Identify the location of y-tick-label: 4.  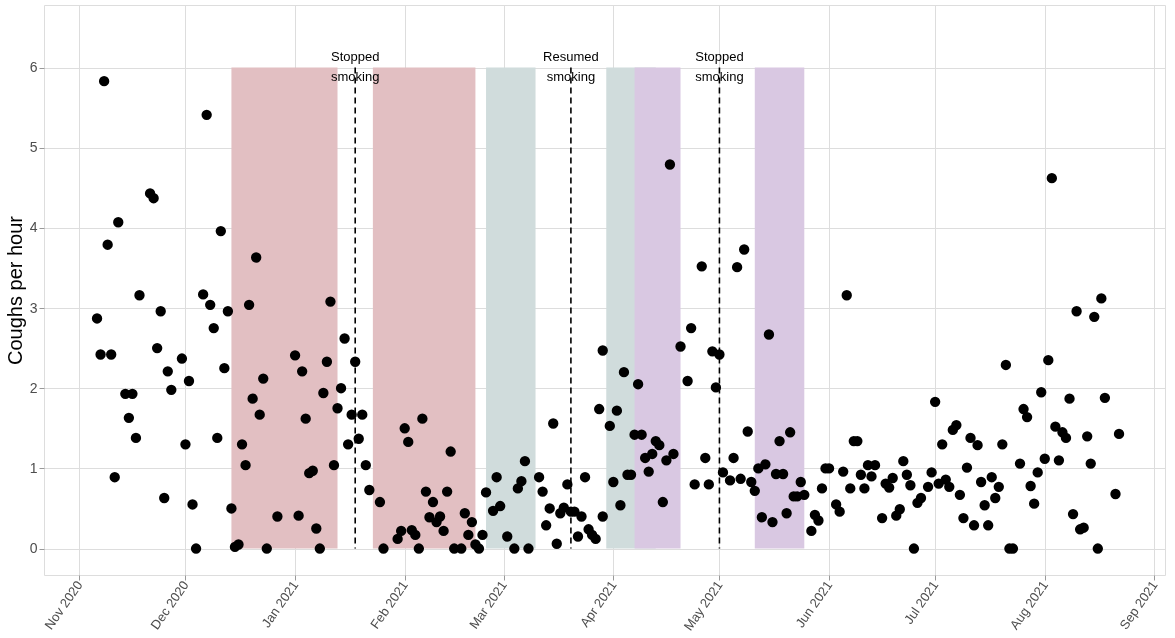
(33, 227).